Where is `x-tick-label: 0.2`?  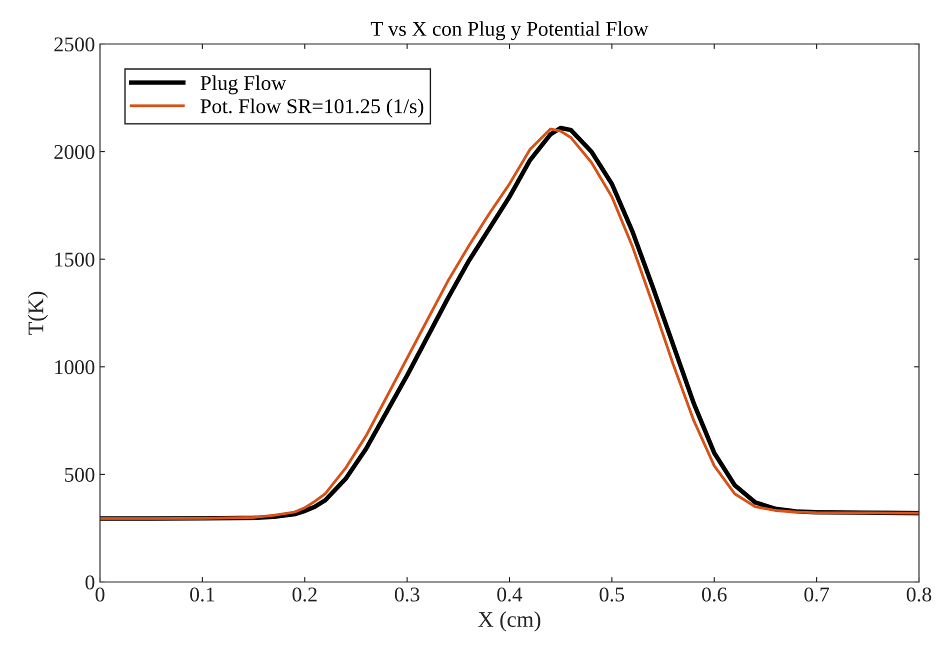
x-tick-label: 0.2 is located at coordinates (304, 594).